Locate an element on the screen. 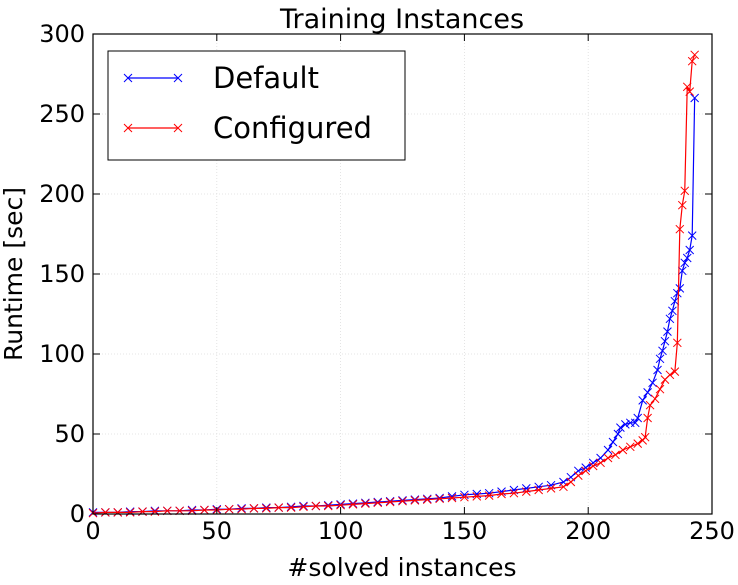  legend-label: Configured is located at coordinates (292, 128).